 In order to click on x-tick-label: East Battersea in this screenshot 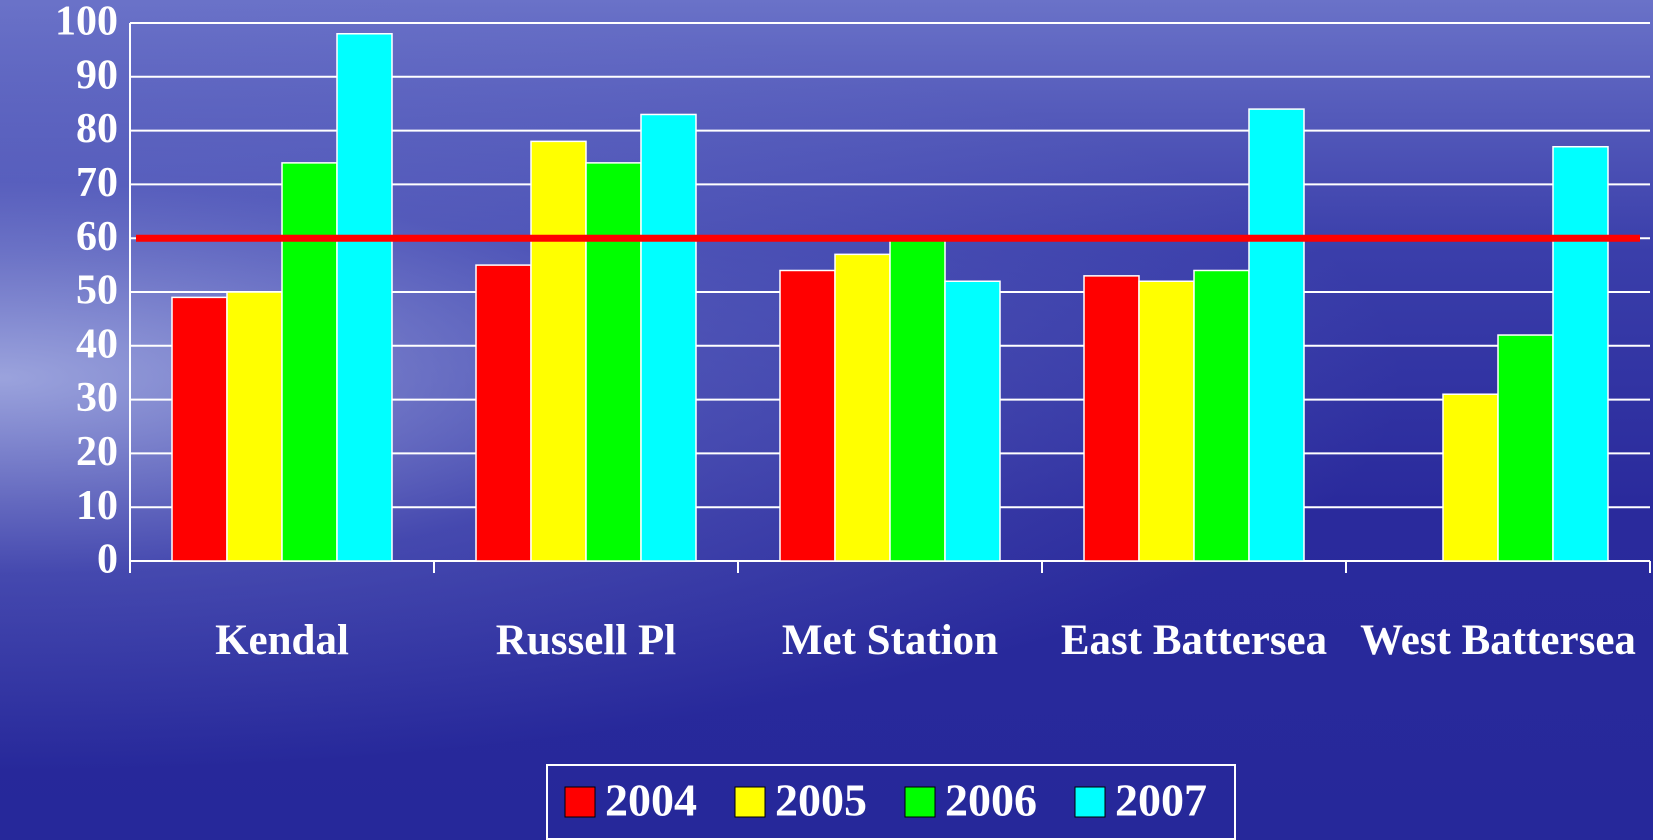, I will do `click(1194, 640)`.